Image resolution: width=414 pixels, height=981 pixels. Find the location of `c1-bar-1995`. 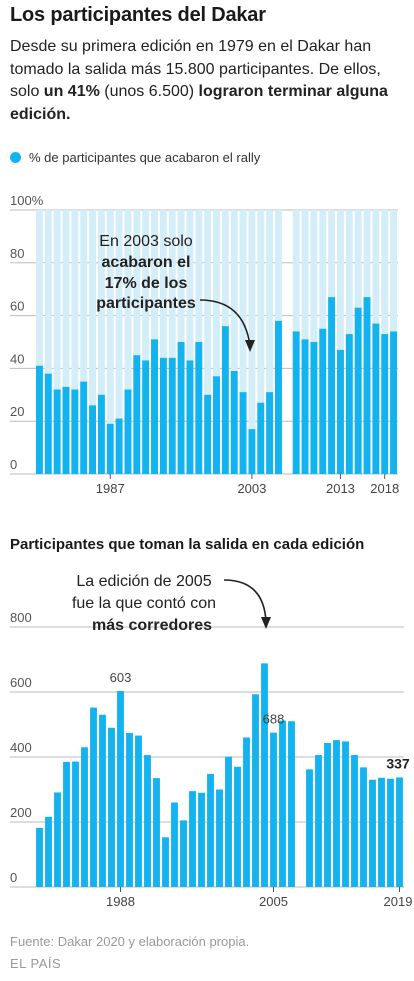

c1-bar-1995 is located at coordinates (181, 408).